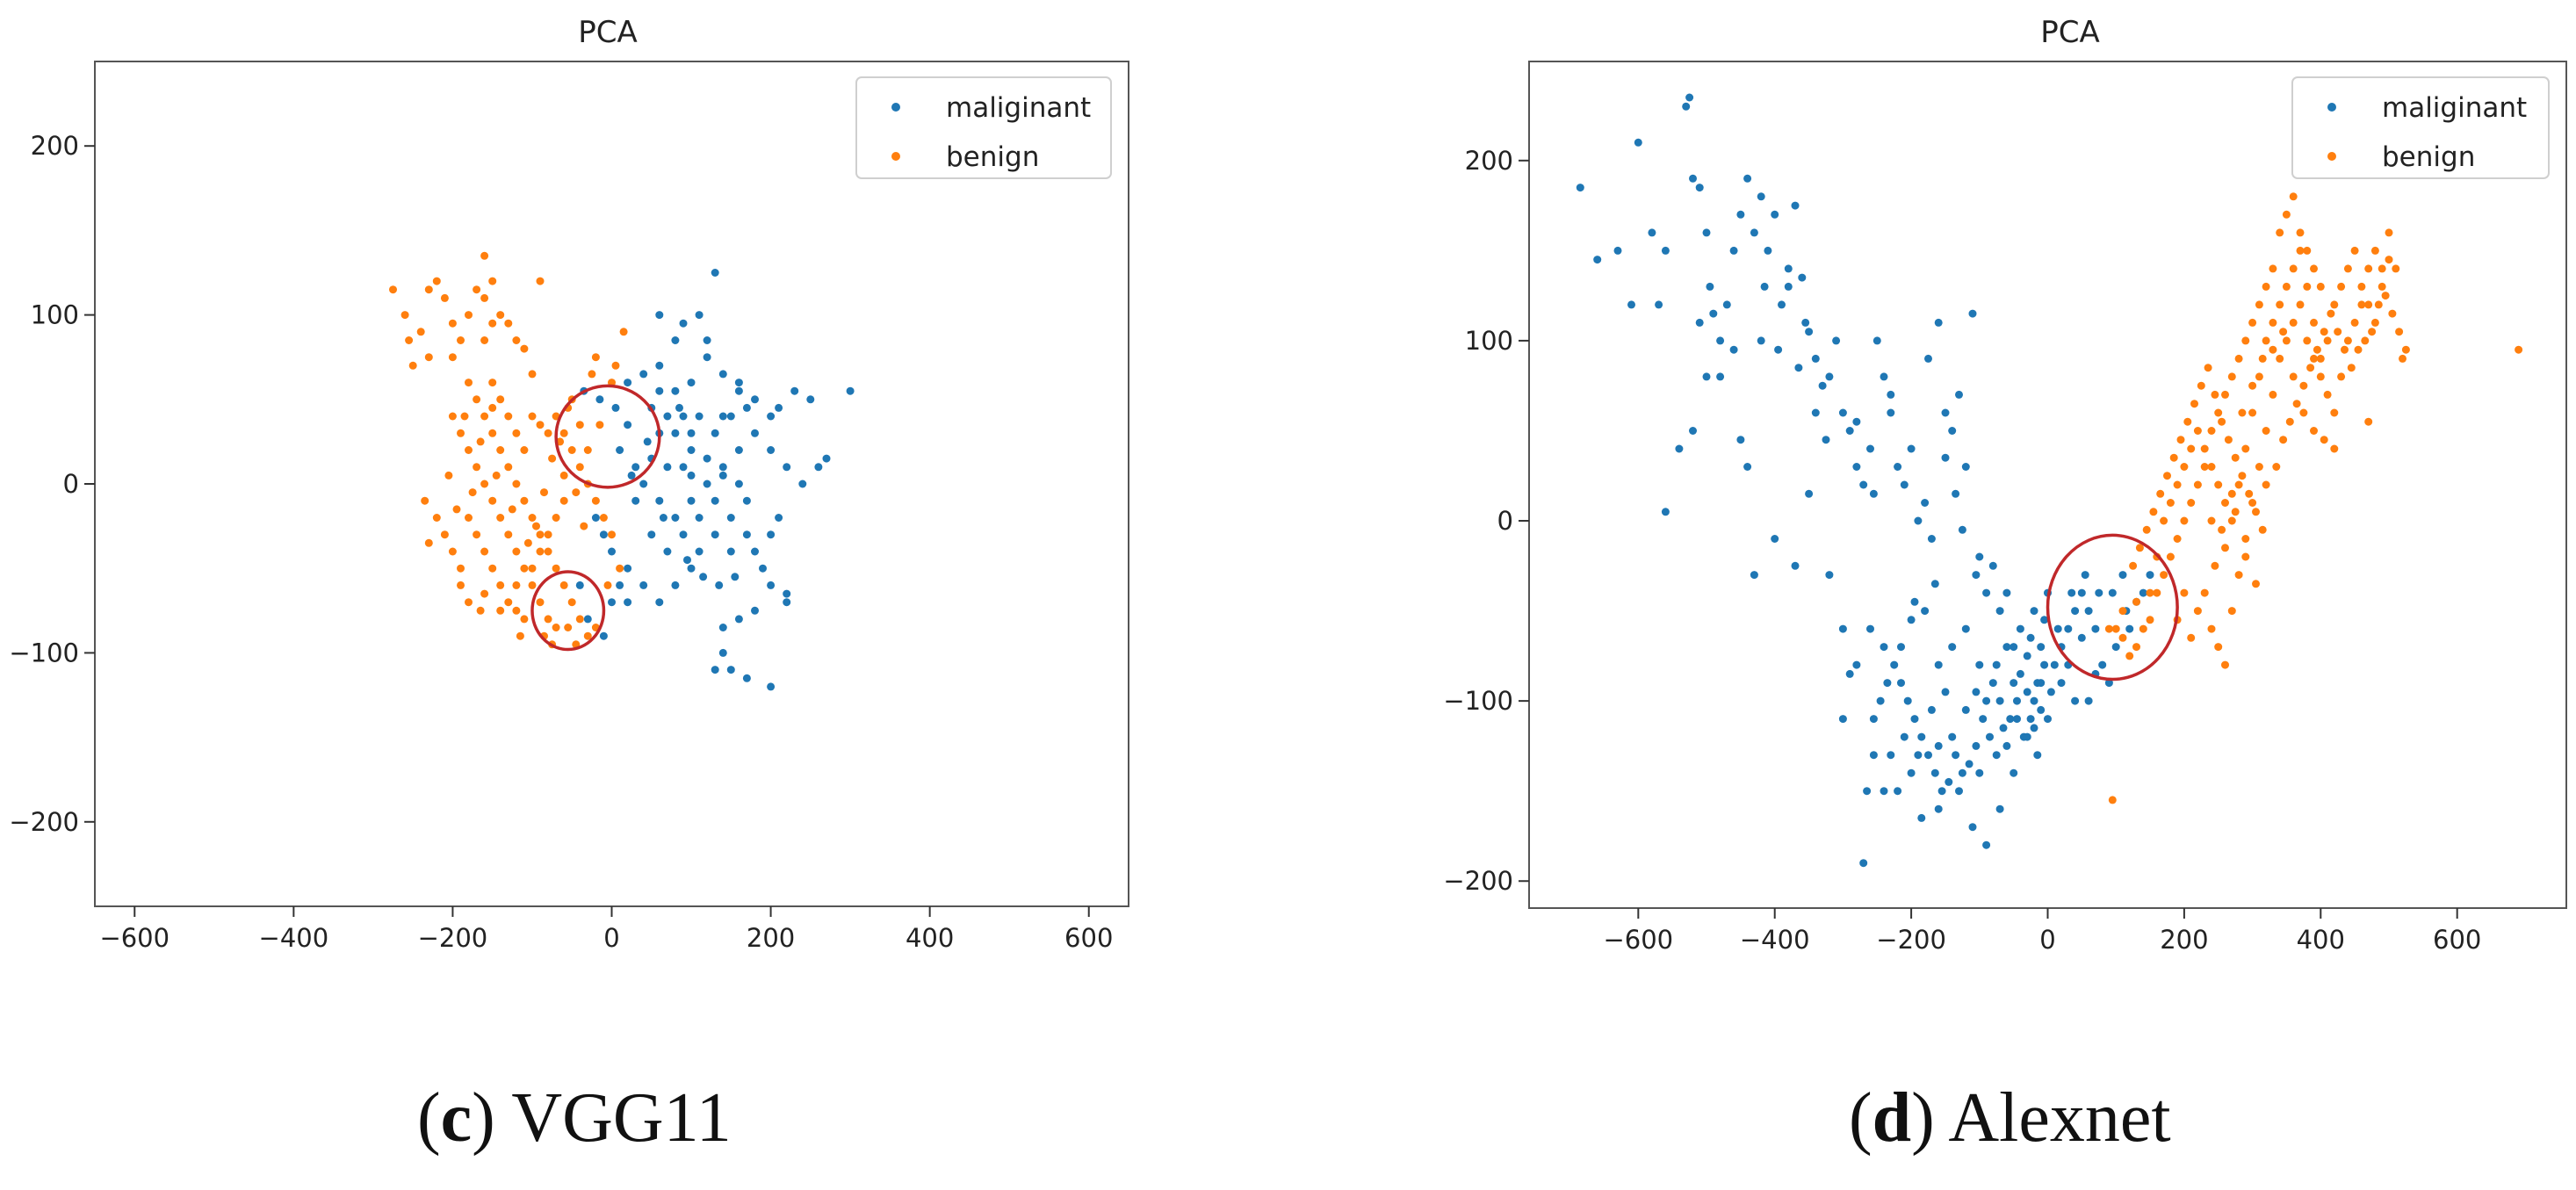  What do you see at coordinates (2457, 940) in the screenshot?
I see `x-tick-label: 600` at bounding box center [2457, 940].